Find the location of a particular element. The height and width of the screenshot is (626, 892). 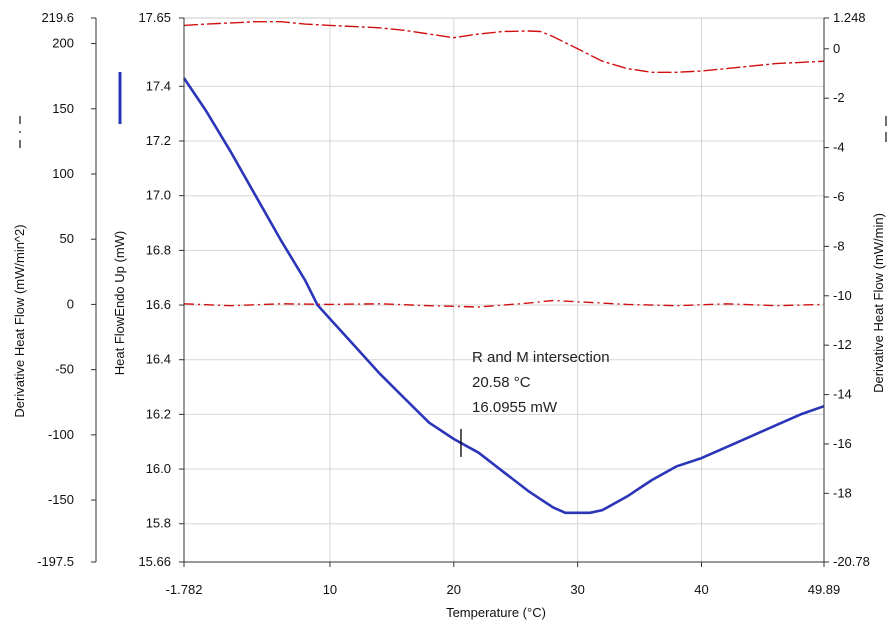

derivative-min-tick-label: -6 is located at coordinates (839, 196).